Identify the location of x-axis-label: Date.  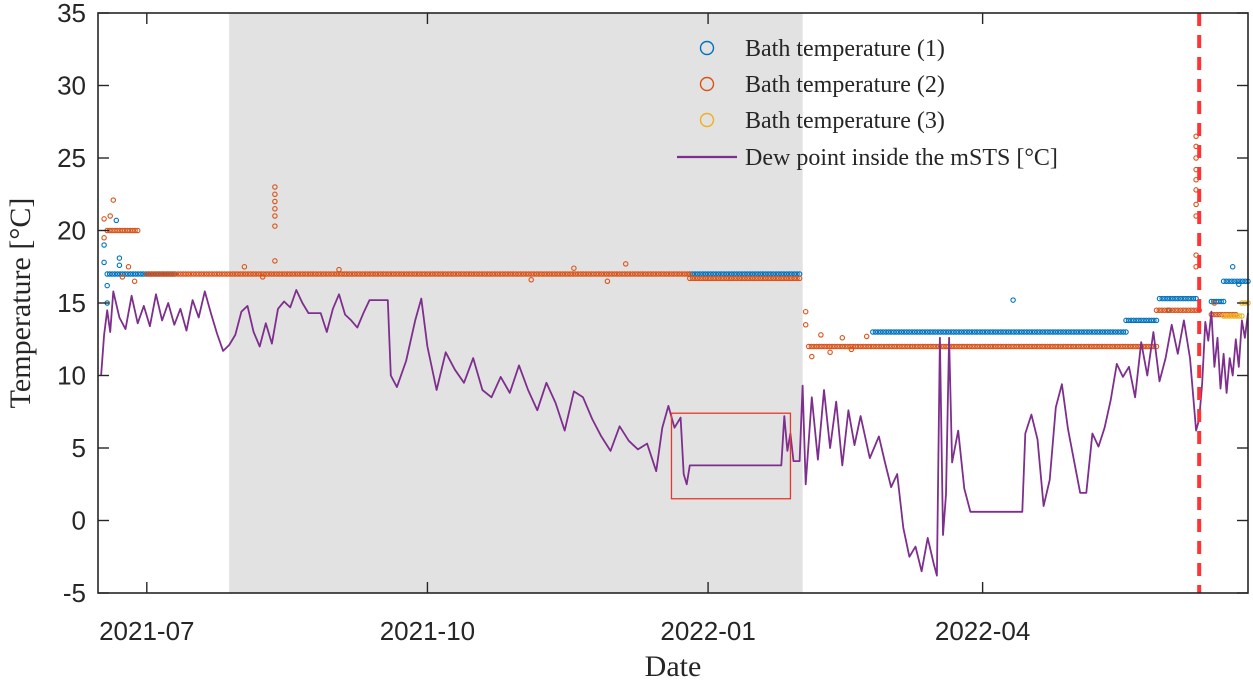
(673, 666).